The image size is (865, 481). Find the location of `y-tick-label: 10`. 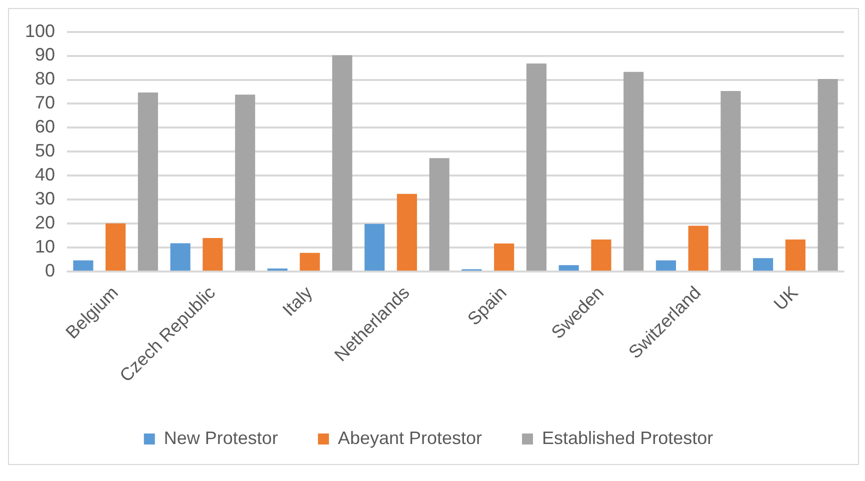

y-tick-label: 10 is located at coordinates (45, 246).